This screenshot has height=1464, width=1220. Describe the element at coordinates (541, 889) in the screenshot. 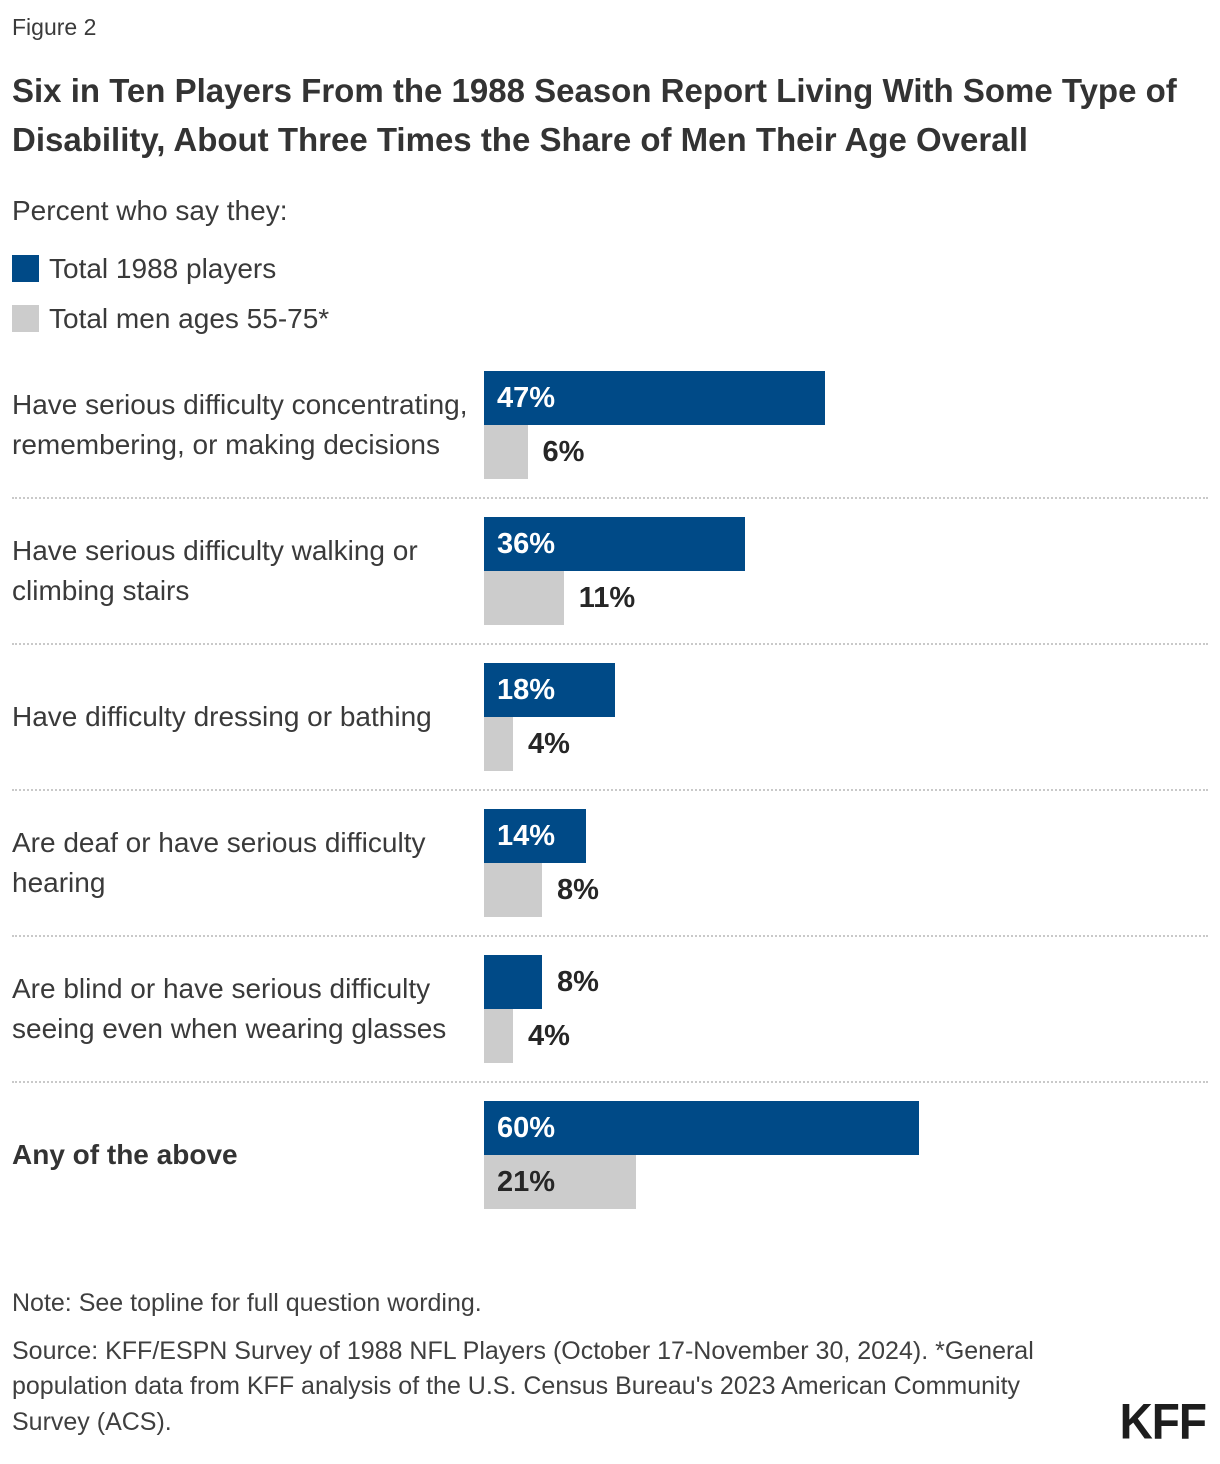

I see `men-bar: 8%` at that location.